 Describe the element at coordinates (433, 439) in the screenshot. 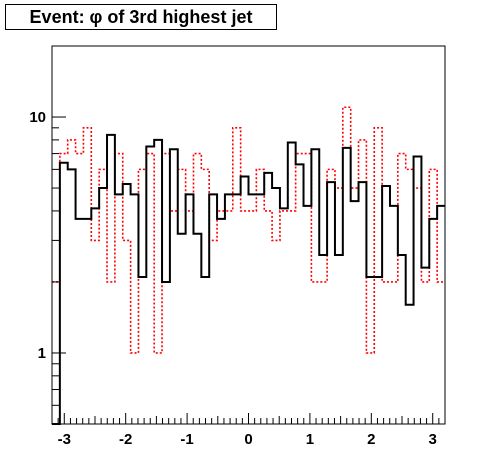

I see `x-tick-label: 3` at that location.